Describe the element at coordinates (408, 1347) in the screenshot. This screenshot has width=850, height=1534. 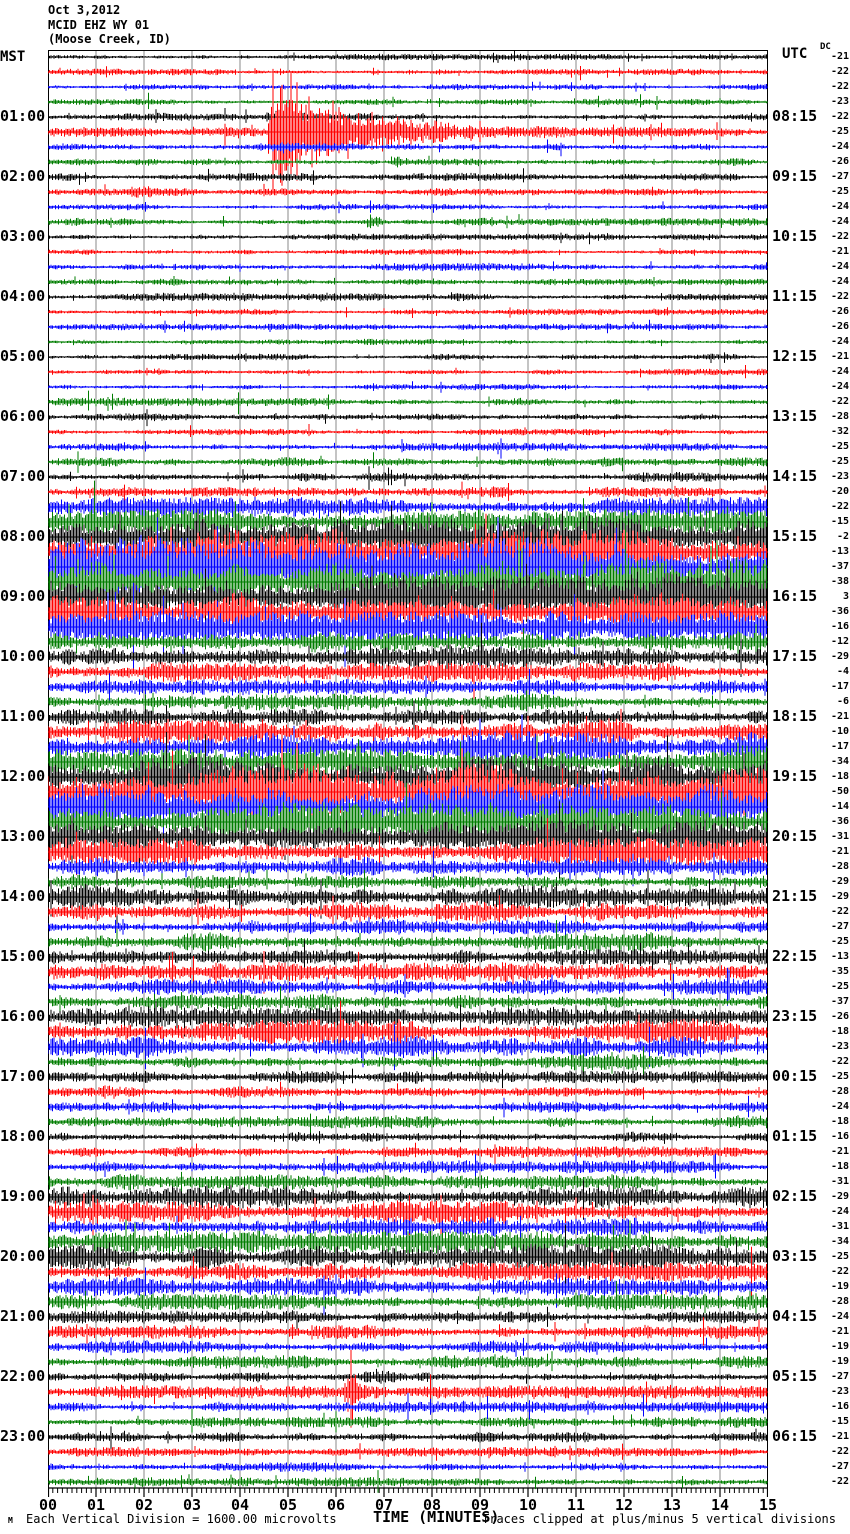
I see `seismogram-trace-2130-mst` at that location.